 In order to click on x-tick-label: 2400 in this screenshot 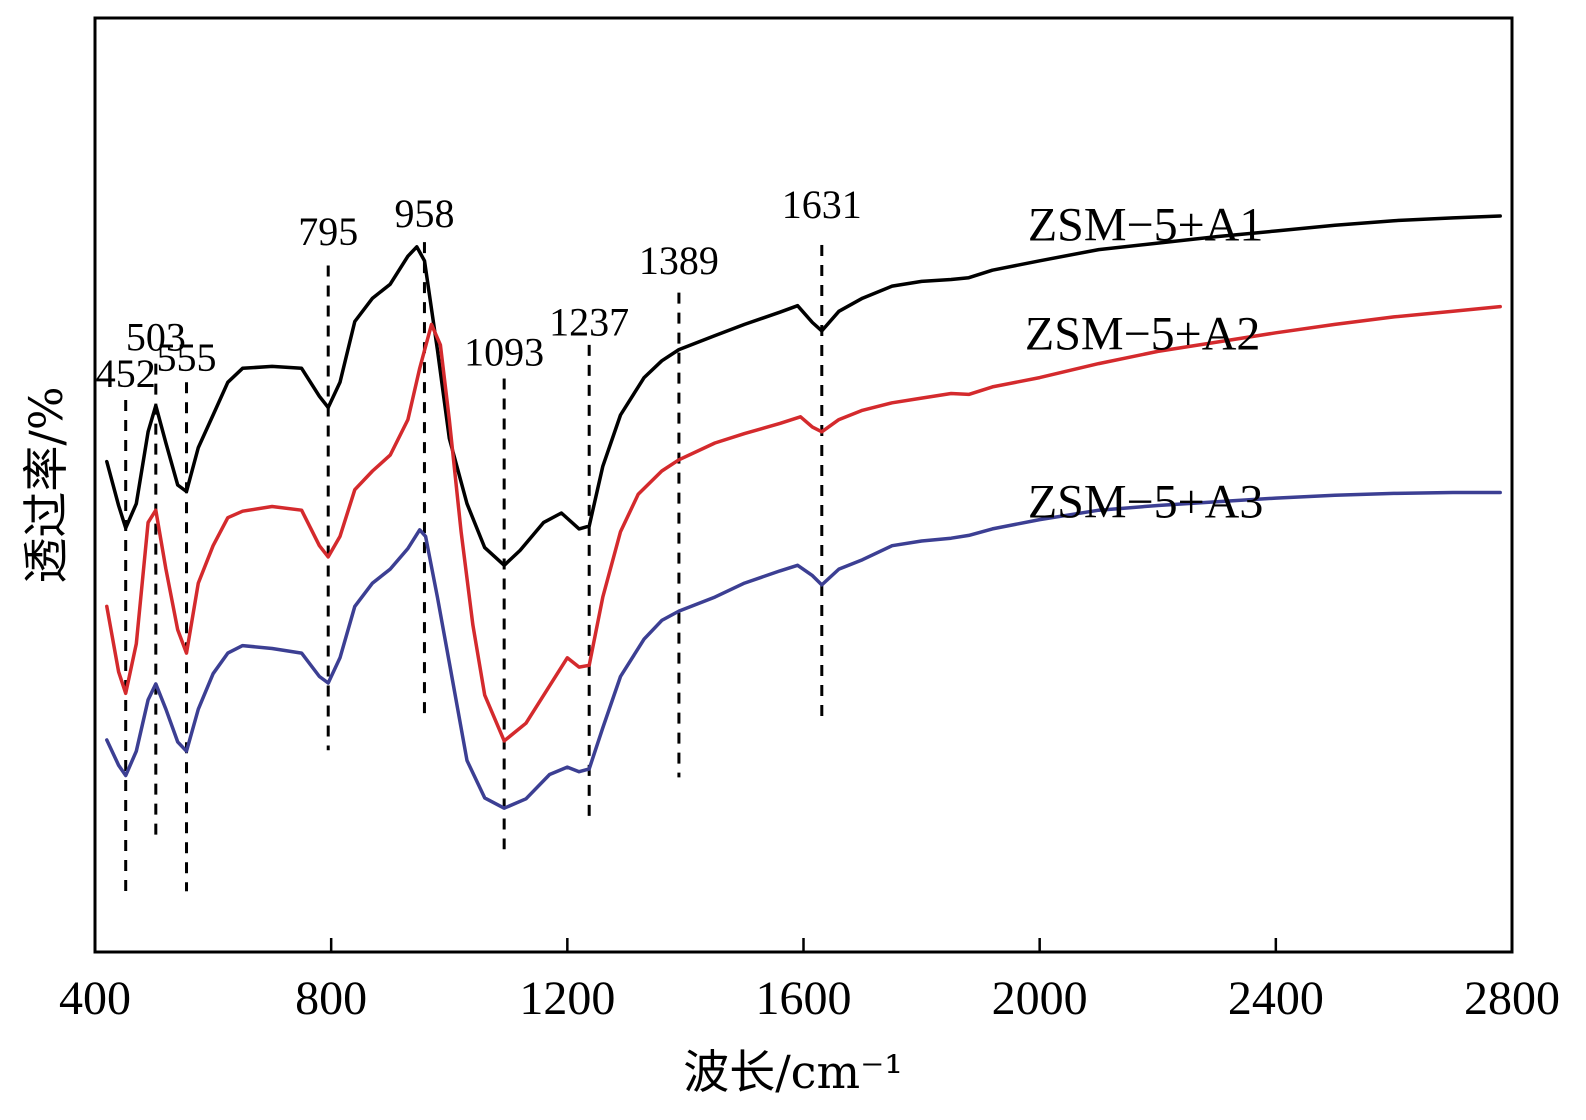, I will do `click(1276, 998)`.